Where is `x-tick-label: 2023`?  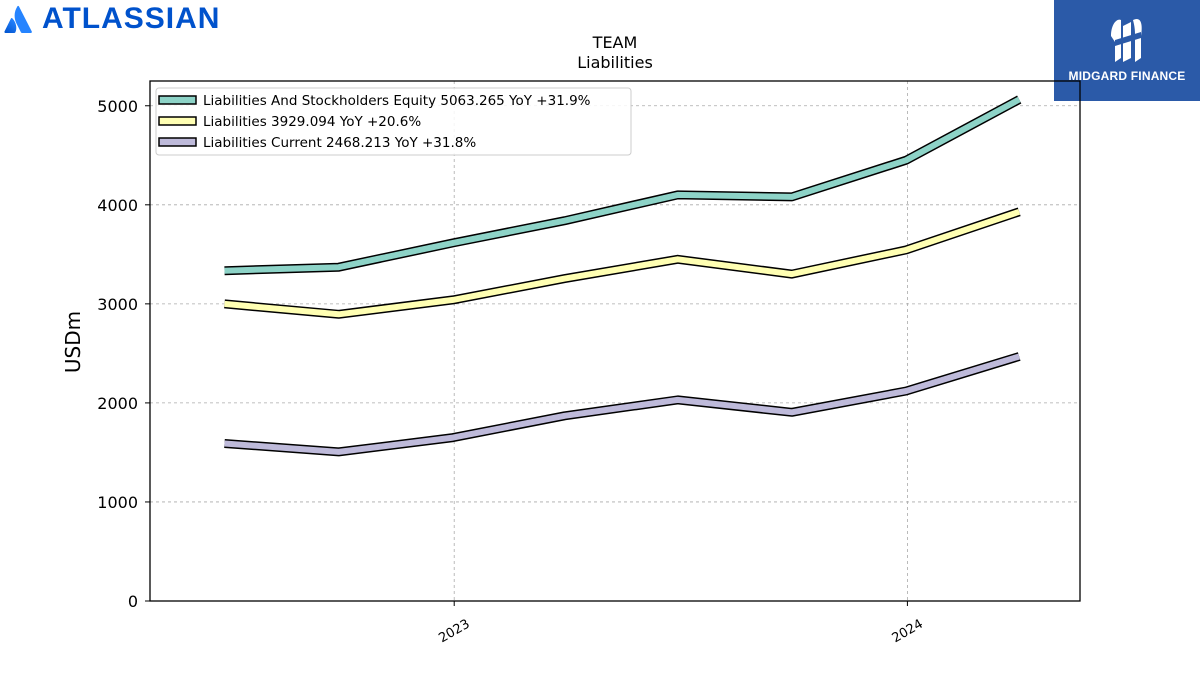 x-tick-label: 2023 is located at coordinates (454, 632).